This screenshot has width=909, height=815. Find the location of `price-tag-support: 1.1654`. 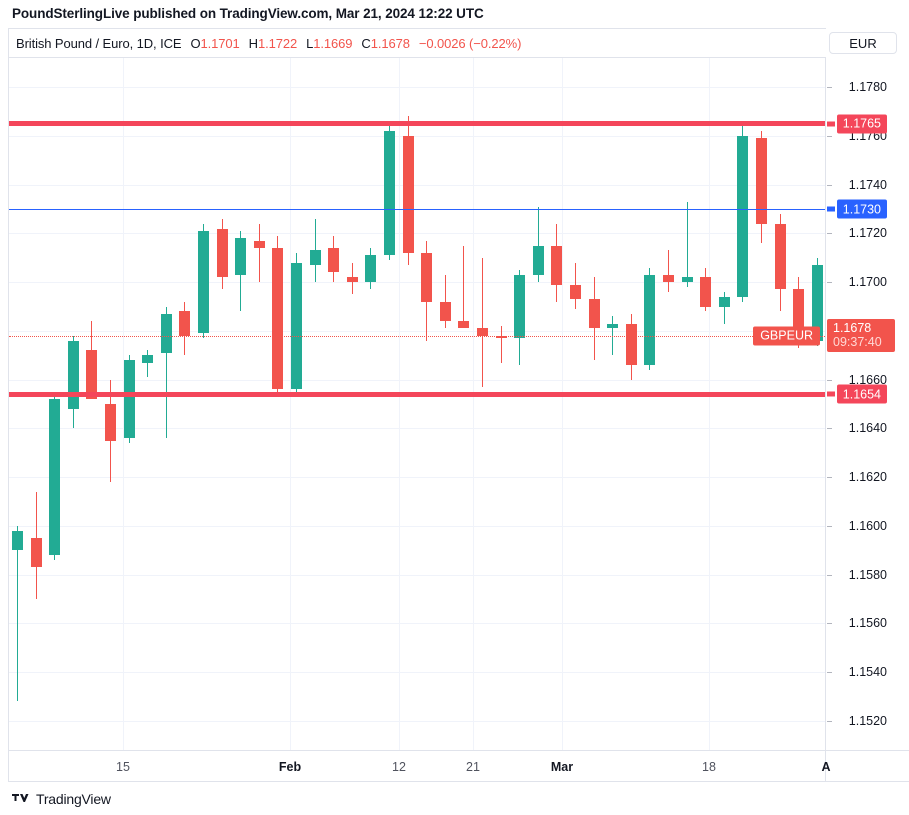

price-tag-support: 1.1654 is located at coordinates (861, 394).